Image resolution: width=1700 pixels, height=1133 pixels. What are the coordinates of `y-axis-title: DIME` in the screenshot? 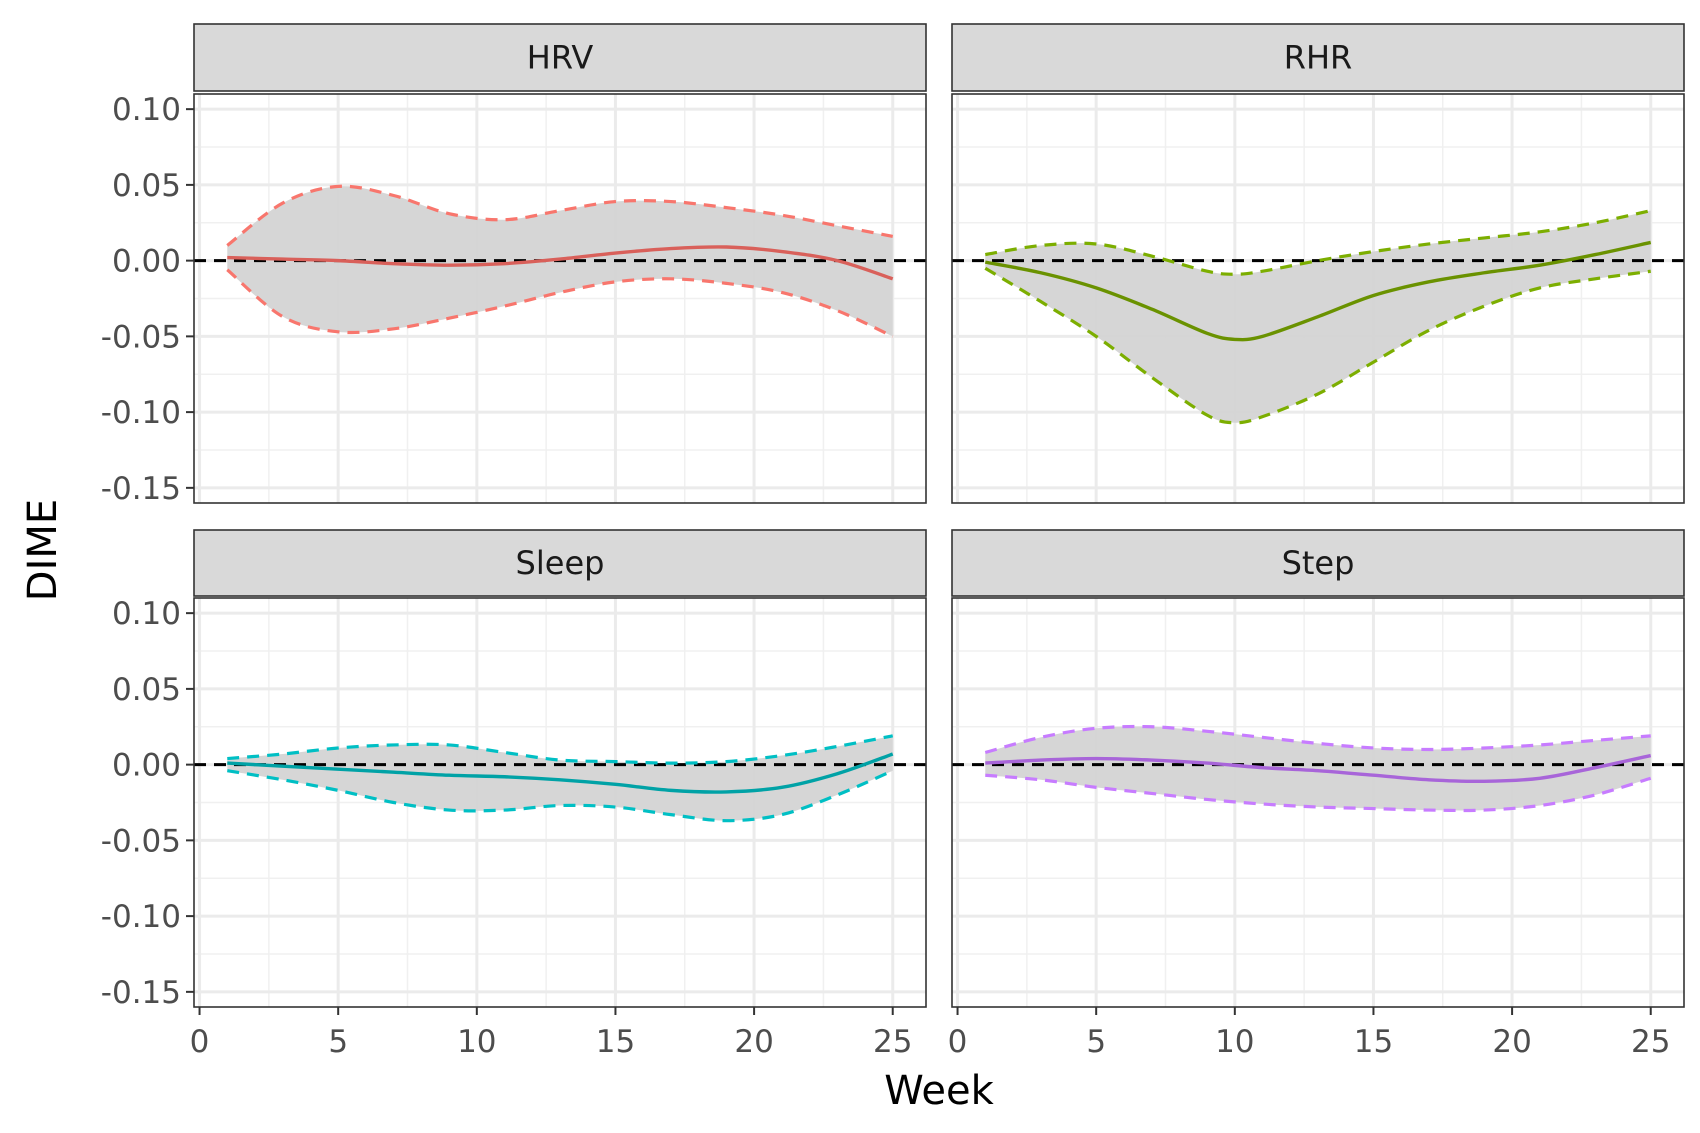 It's located at (43, 550).